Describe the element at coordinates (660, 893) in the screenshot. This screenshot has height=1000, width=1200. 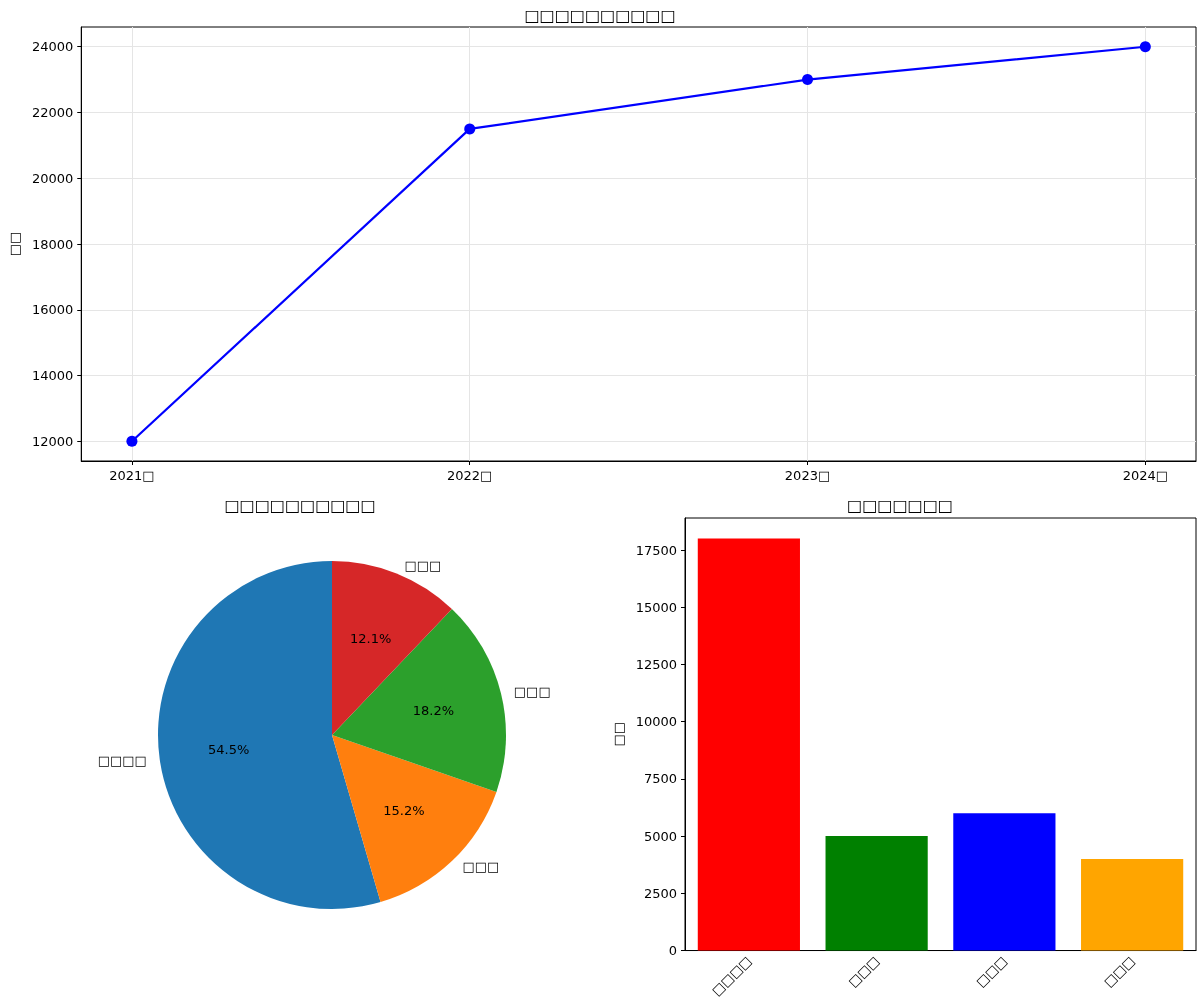
I see `y-tick-label: 2500` at that location.